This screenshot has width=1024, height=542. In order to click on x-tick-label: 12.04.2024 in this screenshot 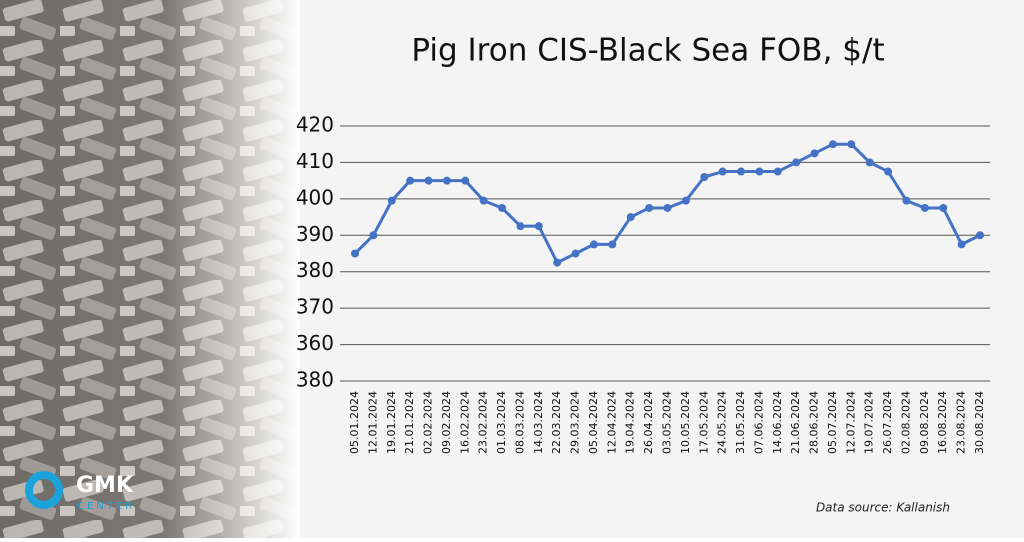, I will do `click(611, 422)`.